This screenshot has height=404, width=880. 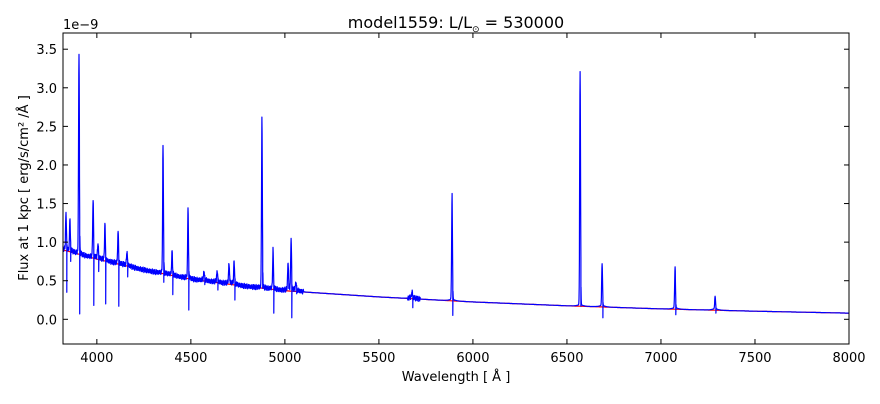 I want to click on y-tick-label: 2.5, so click(x=46, y=127).